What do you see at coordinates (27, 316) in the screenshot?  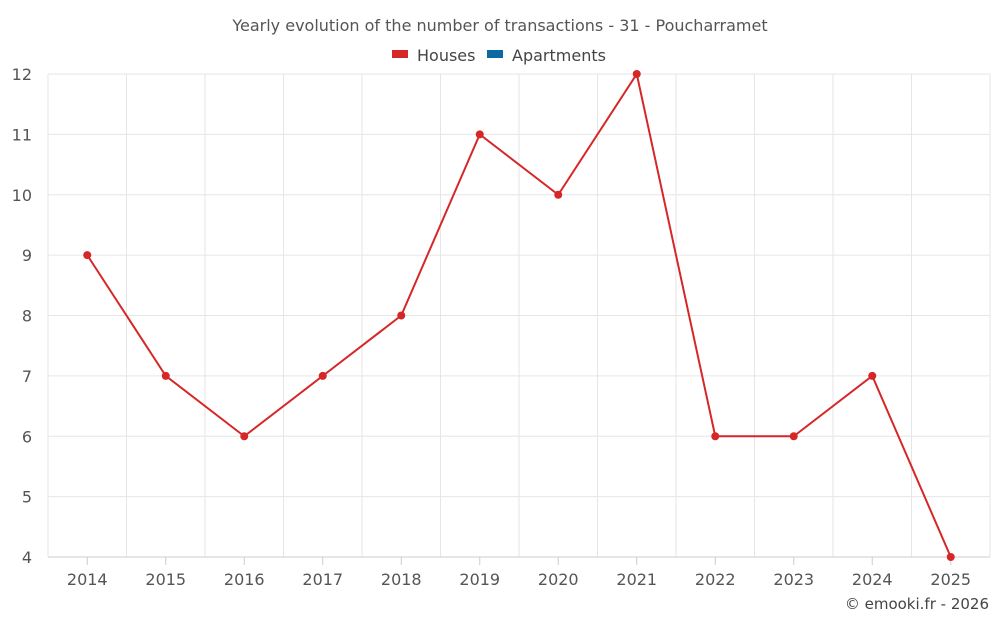 I see `y-tick-label: 8` at bounding box center [27, 316].